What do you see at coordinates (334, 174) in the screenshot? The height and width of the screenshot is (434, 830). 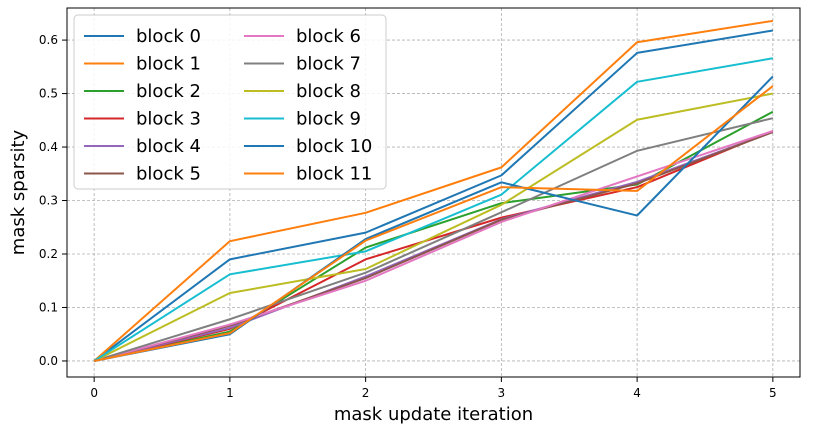 I see `legend-label: block 11` at bounding box center [334, 174].